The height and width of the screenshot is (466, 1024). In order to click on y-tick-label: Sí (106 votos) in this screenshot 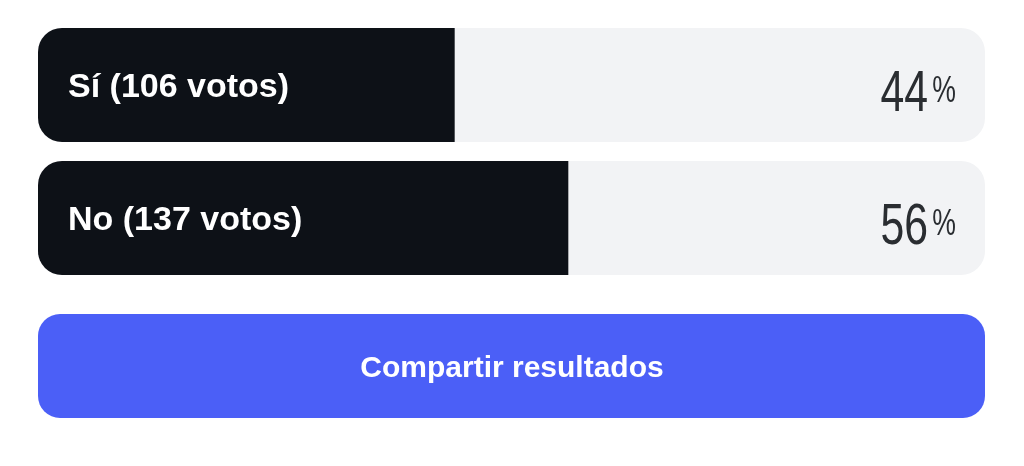, I will do `click(179, 84)`.